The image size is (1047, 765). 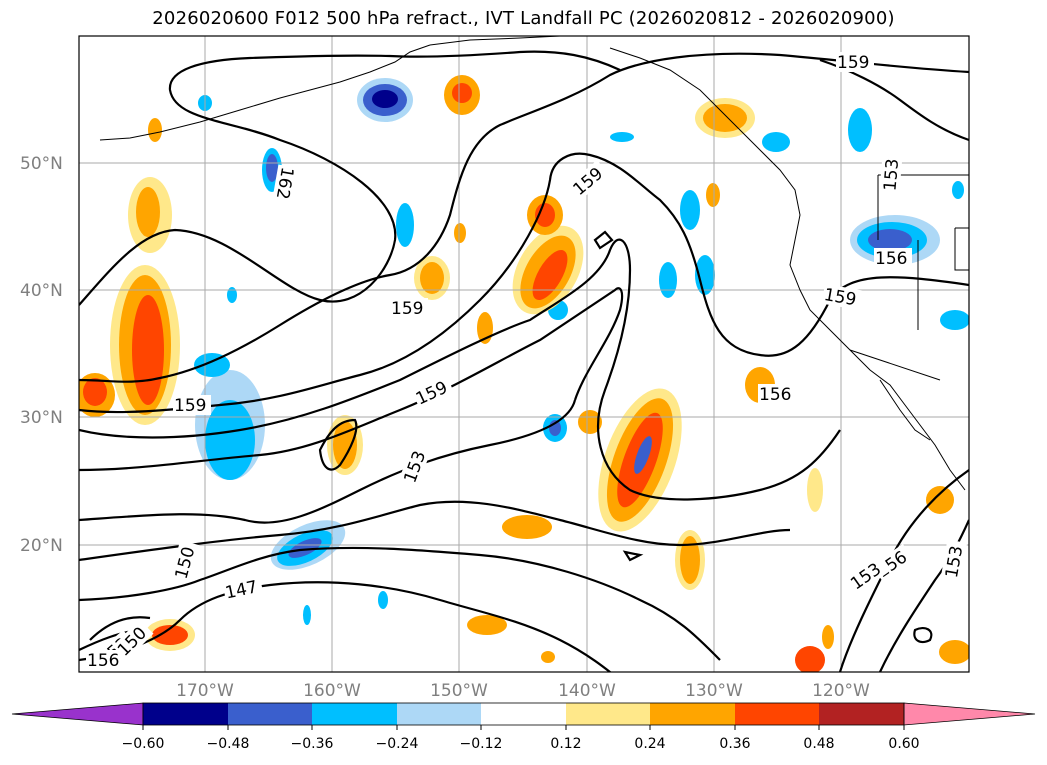 I want to click on border-us-mexico, so click(x=895, y=365).